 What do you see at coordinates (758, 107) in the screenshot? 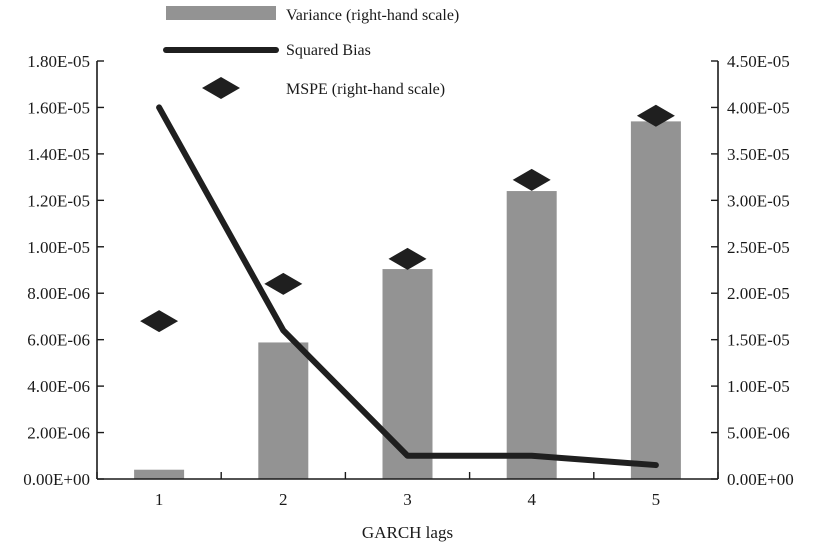
I see `right-tick-label: 4.00E-05` at bounding box center [758, 107].